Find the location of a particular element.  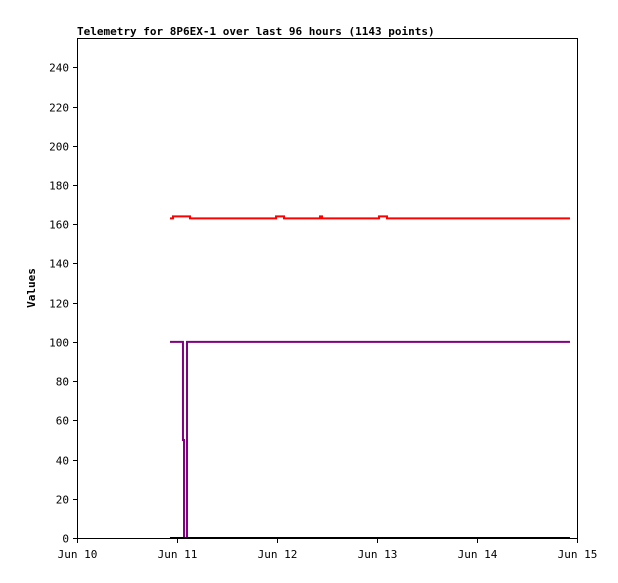

y-tick-label: 20 is located at coordinates (62, 500).